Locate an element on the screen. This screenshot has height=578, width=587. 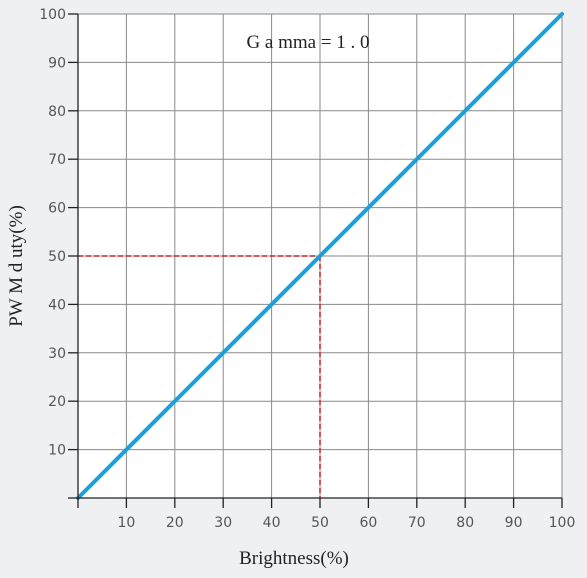
x-tick-label-90: 90 is located at coordinates (514, 523).